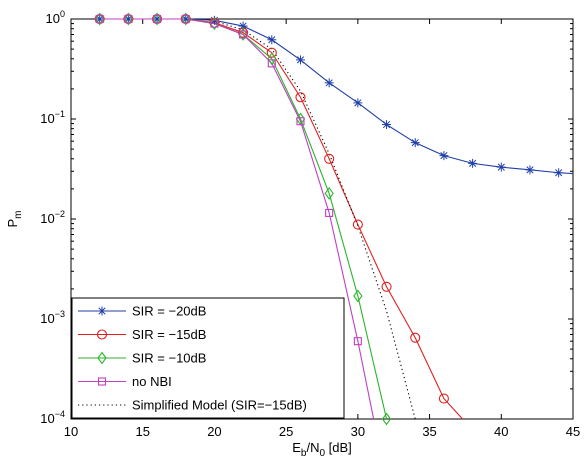 The height and width of the screenshot is (459, 586). Describe the element at coordinates (71, 431) in the screenshot. I see `x-tick-label: 10` at that location.